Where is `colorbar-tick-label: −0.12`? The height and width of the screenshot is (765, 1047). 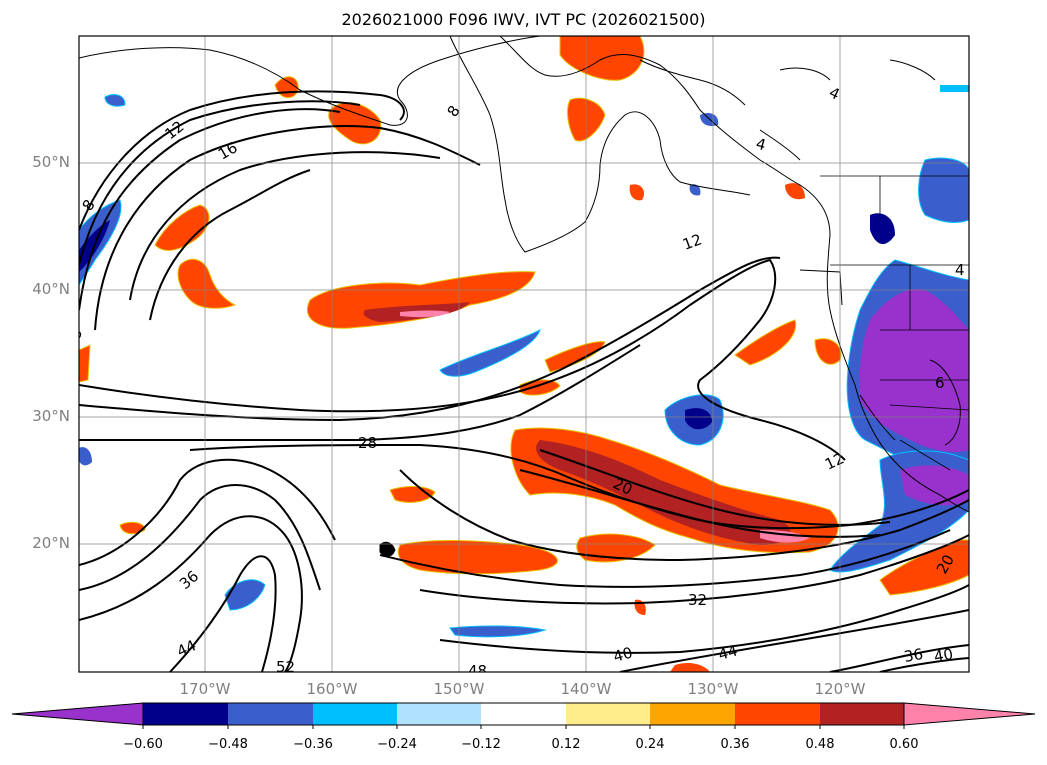 colorbar-tick-label: −0.12 is located at coordinates (481, 744).